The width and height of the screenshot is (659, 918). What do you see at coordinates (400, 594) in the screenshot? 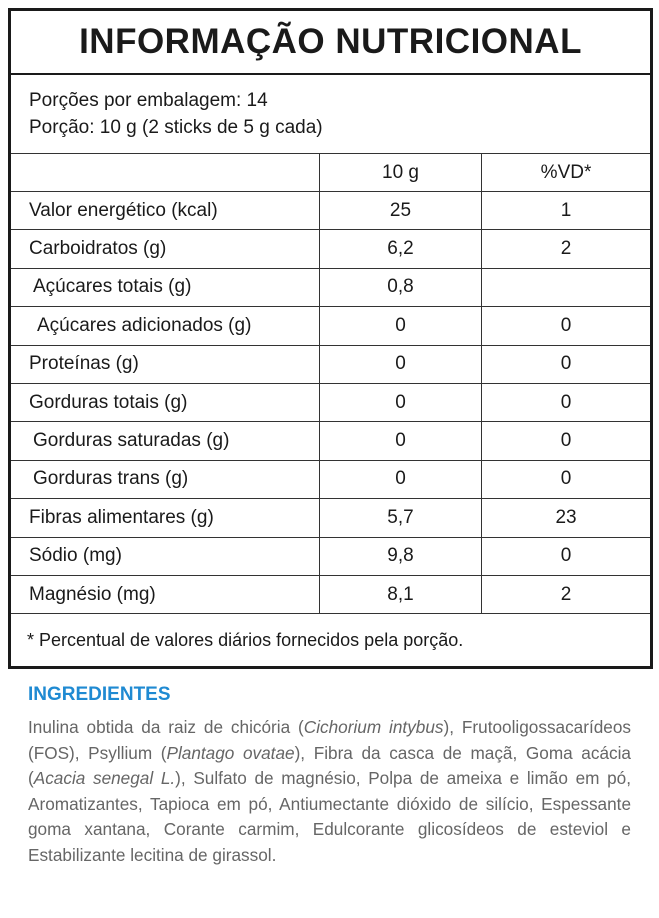
I see `nutrient-value: 8,1` at bounding box center [400, 594].